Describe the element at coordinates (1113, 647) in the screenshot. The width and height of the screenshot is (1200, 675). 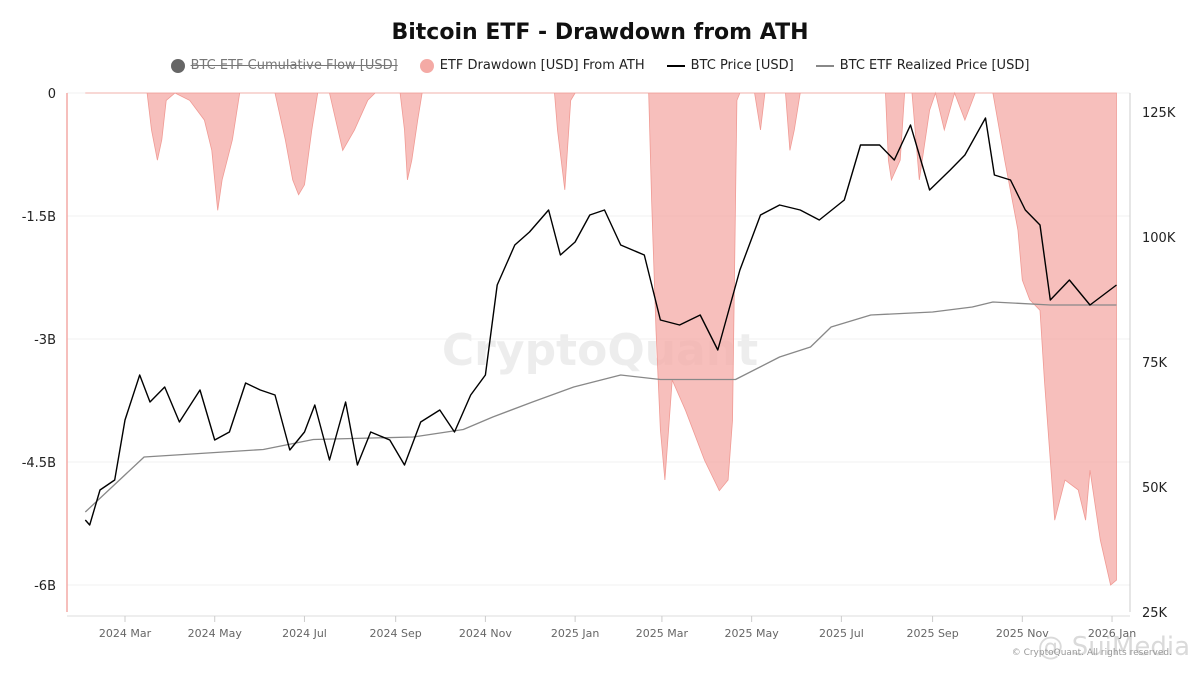
I see `overlay-watermark: @ SuiMedia` at that location.